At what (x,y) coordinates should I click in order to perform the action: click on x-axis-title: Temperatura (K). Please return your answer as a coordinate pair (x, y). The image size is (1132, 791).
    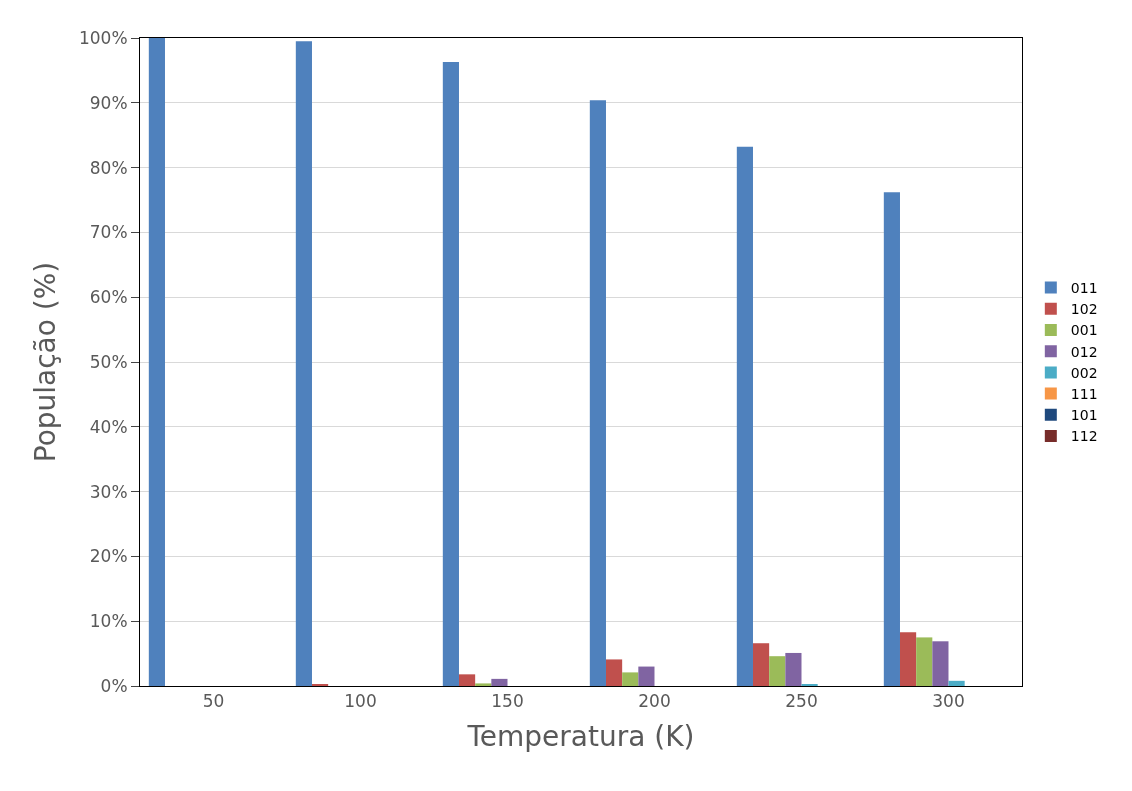
    Looking at the image, I should click on (580, 736).